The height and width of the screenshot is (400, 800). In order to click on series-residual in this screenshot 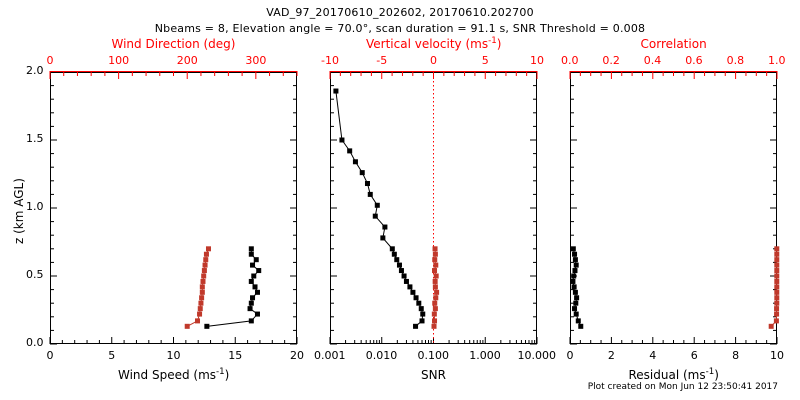, I will do `click(577, 287)`.